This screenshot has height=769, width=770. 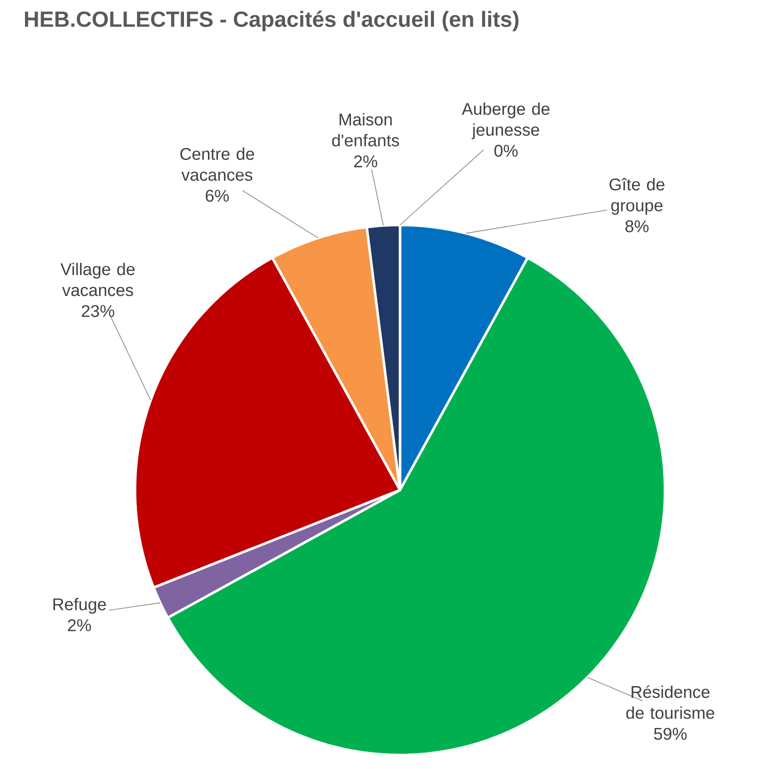 What do you see at coordinates (79, 606) in the screenshot?
I see `slice-label: Refuge` at bounding box center [79, 606].